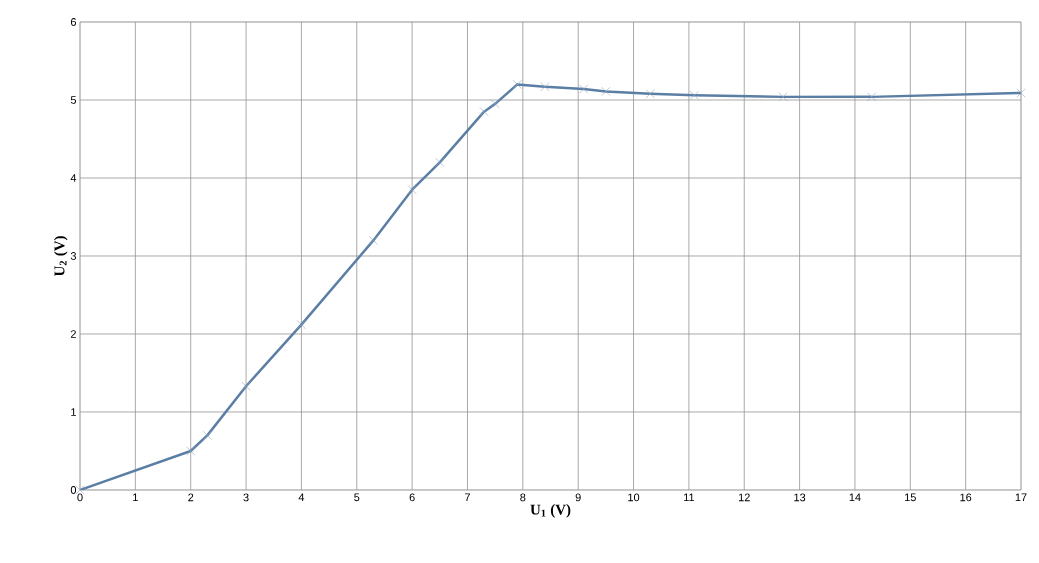 The height and width of the screenshot is (563, 1039). I want to click on x-tick-label: 1, so click(135, 497).